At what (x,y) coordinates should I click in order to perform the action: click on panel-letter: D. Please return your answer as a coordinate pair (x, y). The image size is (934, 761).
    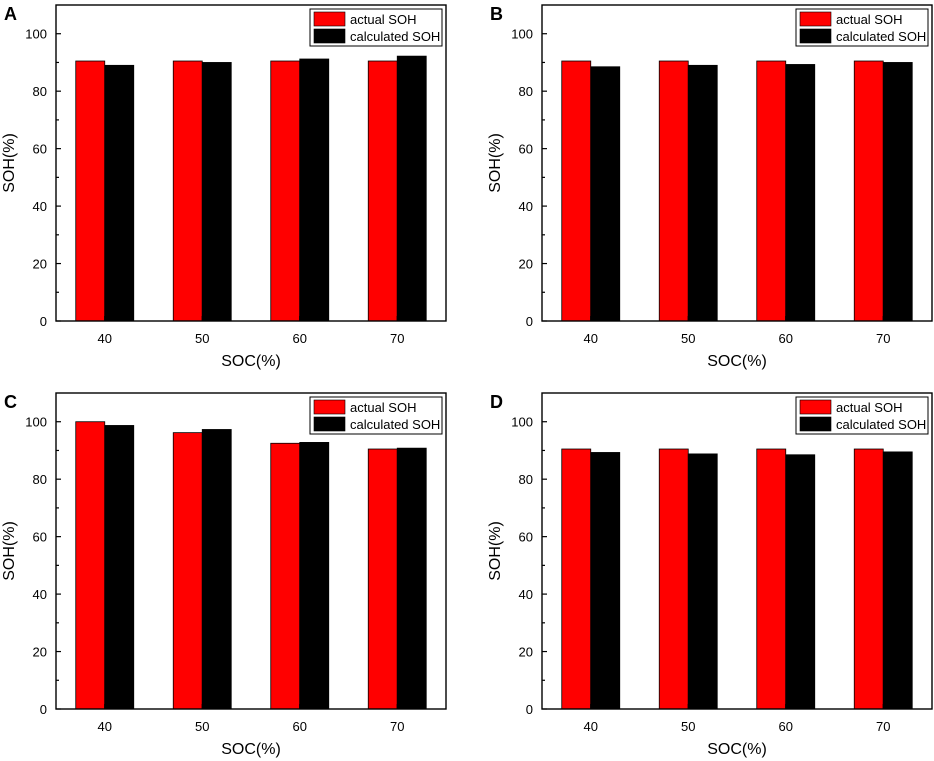
    Looking at the image, I should click on (496, 402).